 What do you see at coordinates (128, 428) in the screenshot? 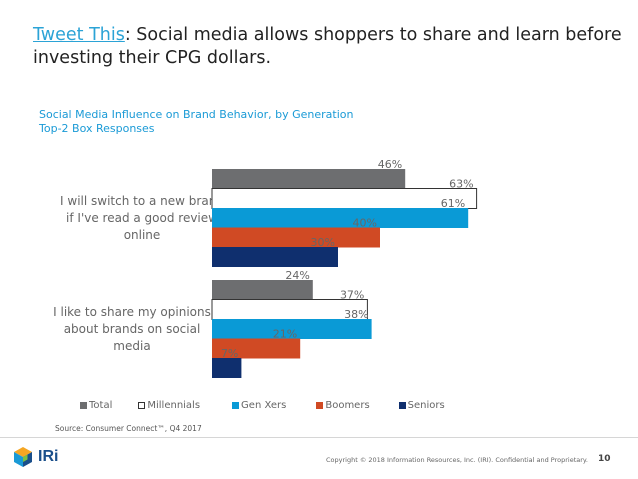
I see `source-note: Source: Consumer Connect™, Q4 2017` at bounding box center [128, 428].